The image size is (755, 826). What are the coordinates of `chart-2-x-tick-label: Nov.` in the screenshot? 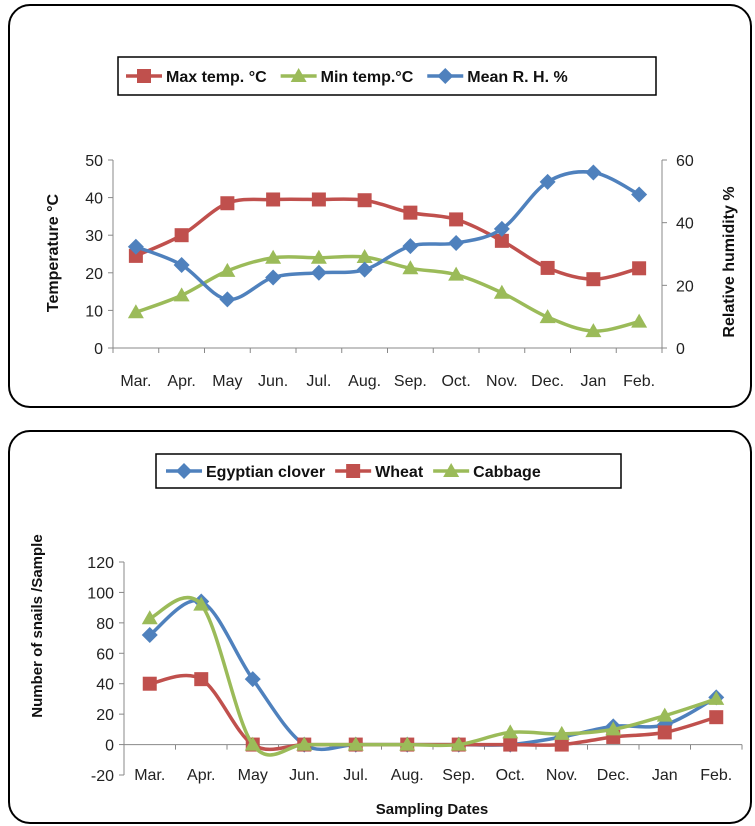 It's located at (562, 775).